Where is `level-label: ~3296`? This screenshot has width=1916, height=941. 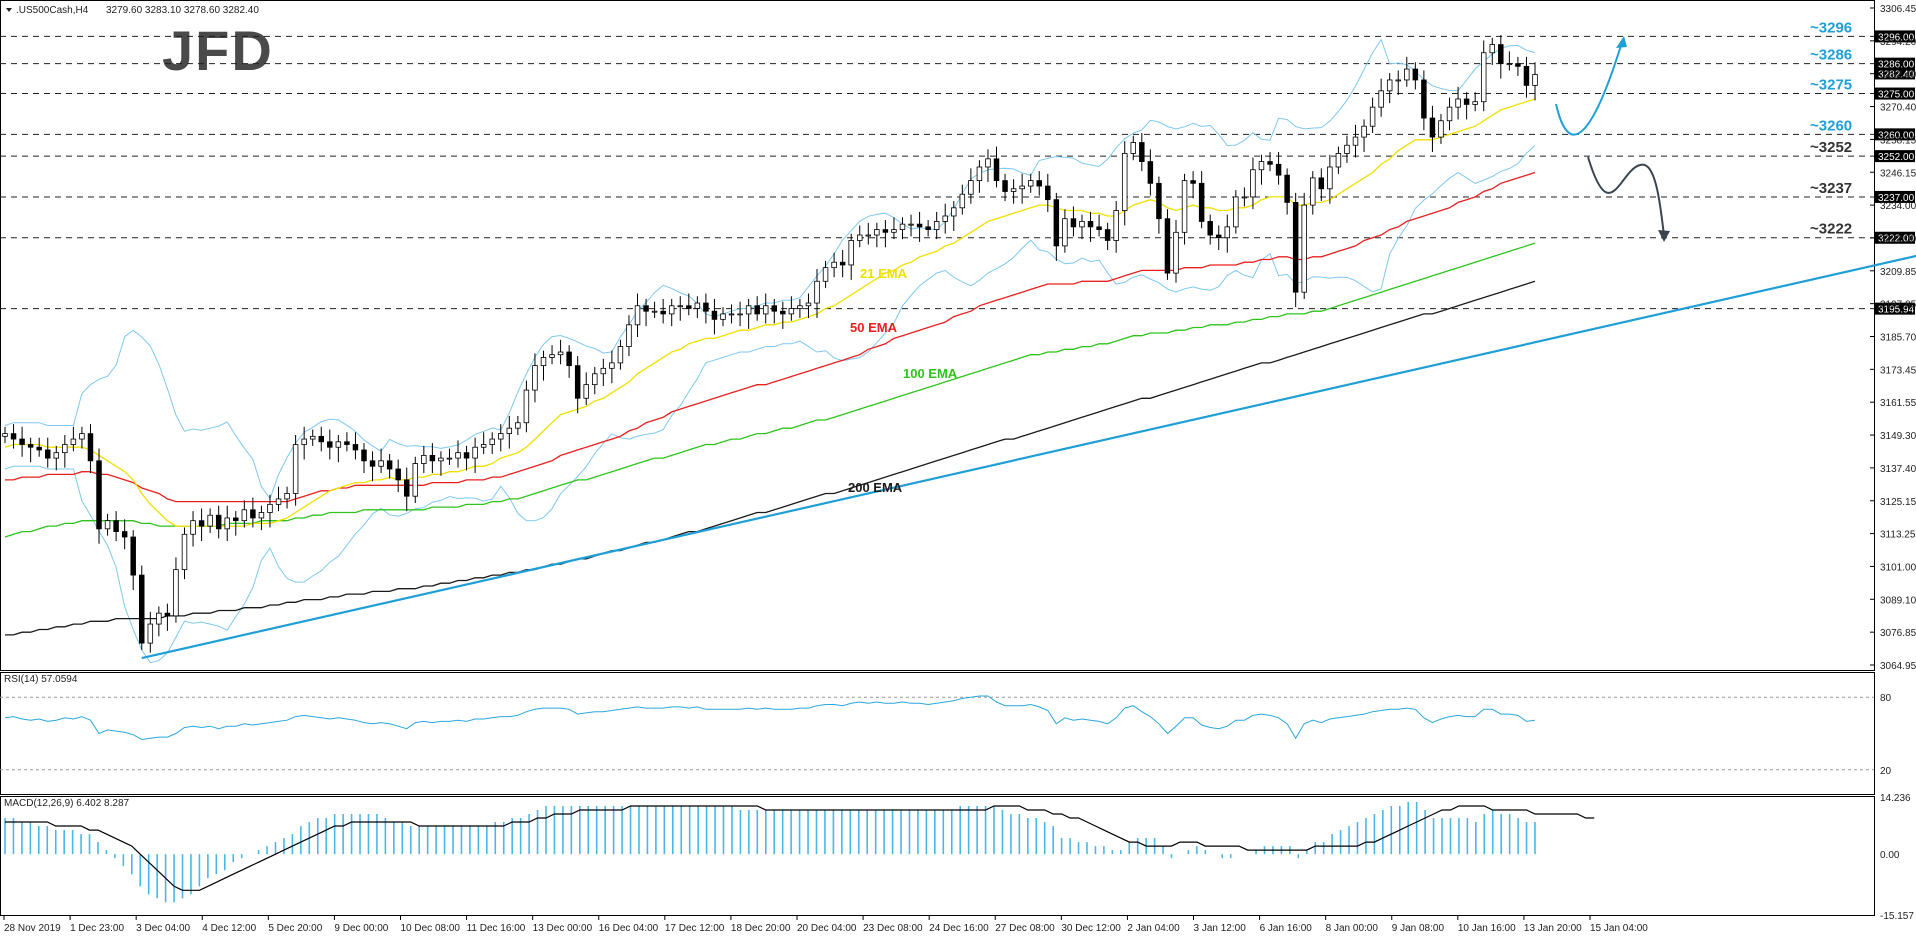
level-label: ~3296 is located at coordinates (1831, 27).